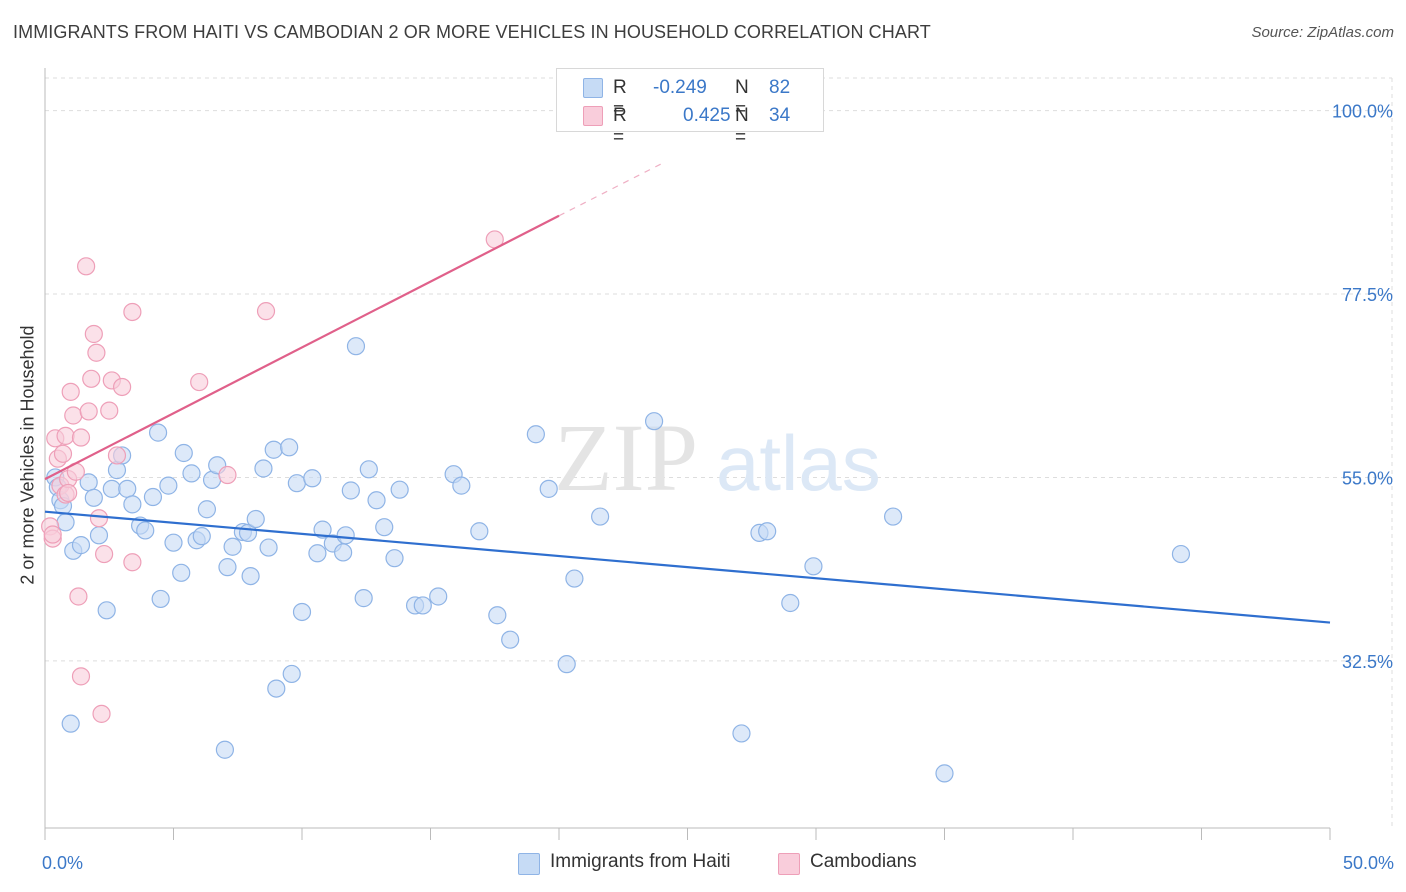 The height and width of the screenshot is (892, 1406). What do you see at coordinates (1367, 295) in the screenshot?
I see `y-tick-label-1: 77.5%` at bounding box center [1367, 295].